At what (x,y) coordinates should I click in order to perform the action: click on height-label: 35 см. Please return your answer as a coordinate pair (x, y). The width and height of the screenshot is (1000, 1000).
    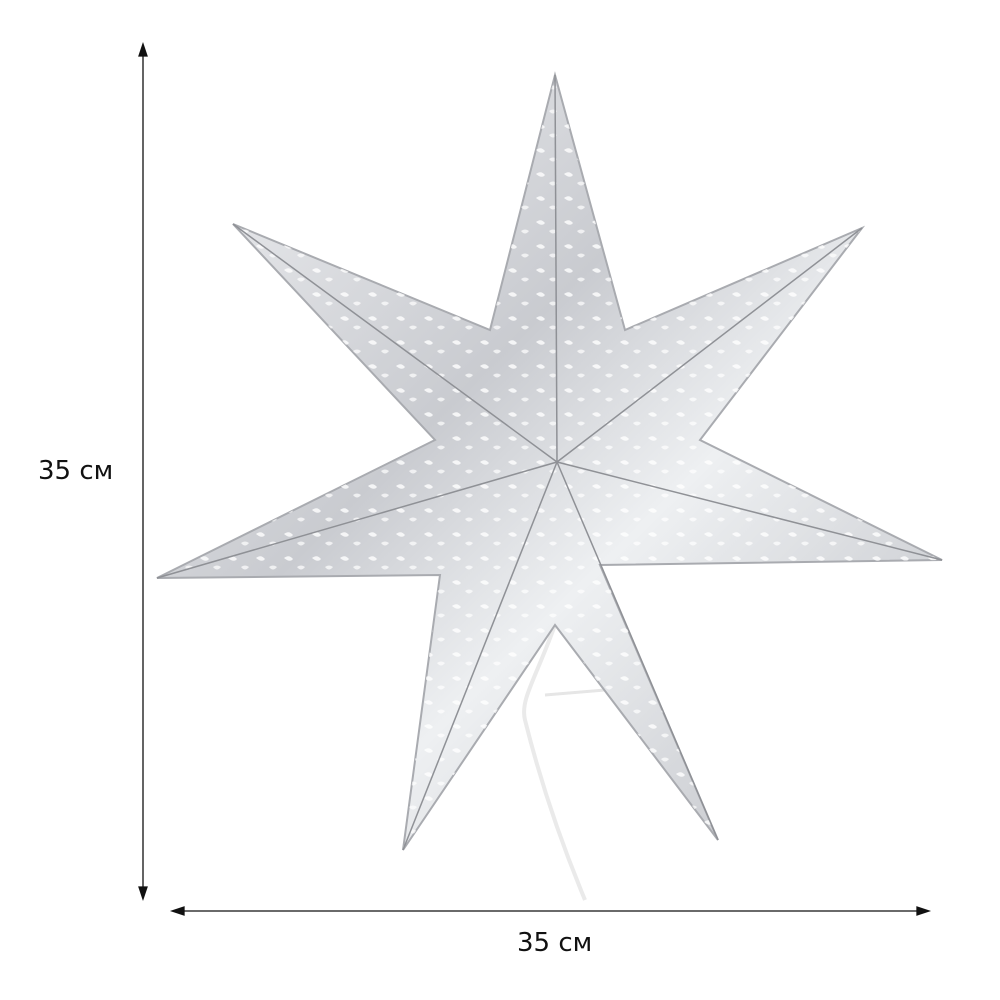
    Looking at the image, I should click on (76, 471).